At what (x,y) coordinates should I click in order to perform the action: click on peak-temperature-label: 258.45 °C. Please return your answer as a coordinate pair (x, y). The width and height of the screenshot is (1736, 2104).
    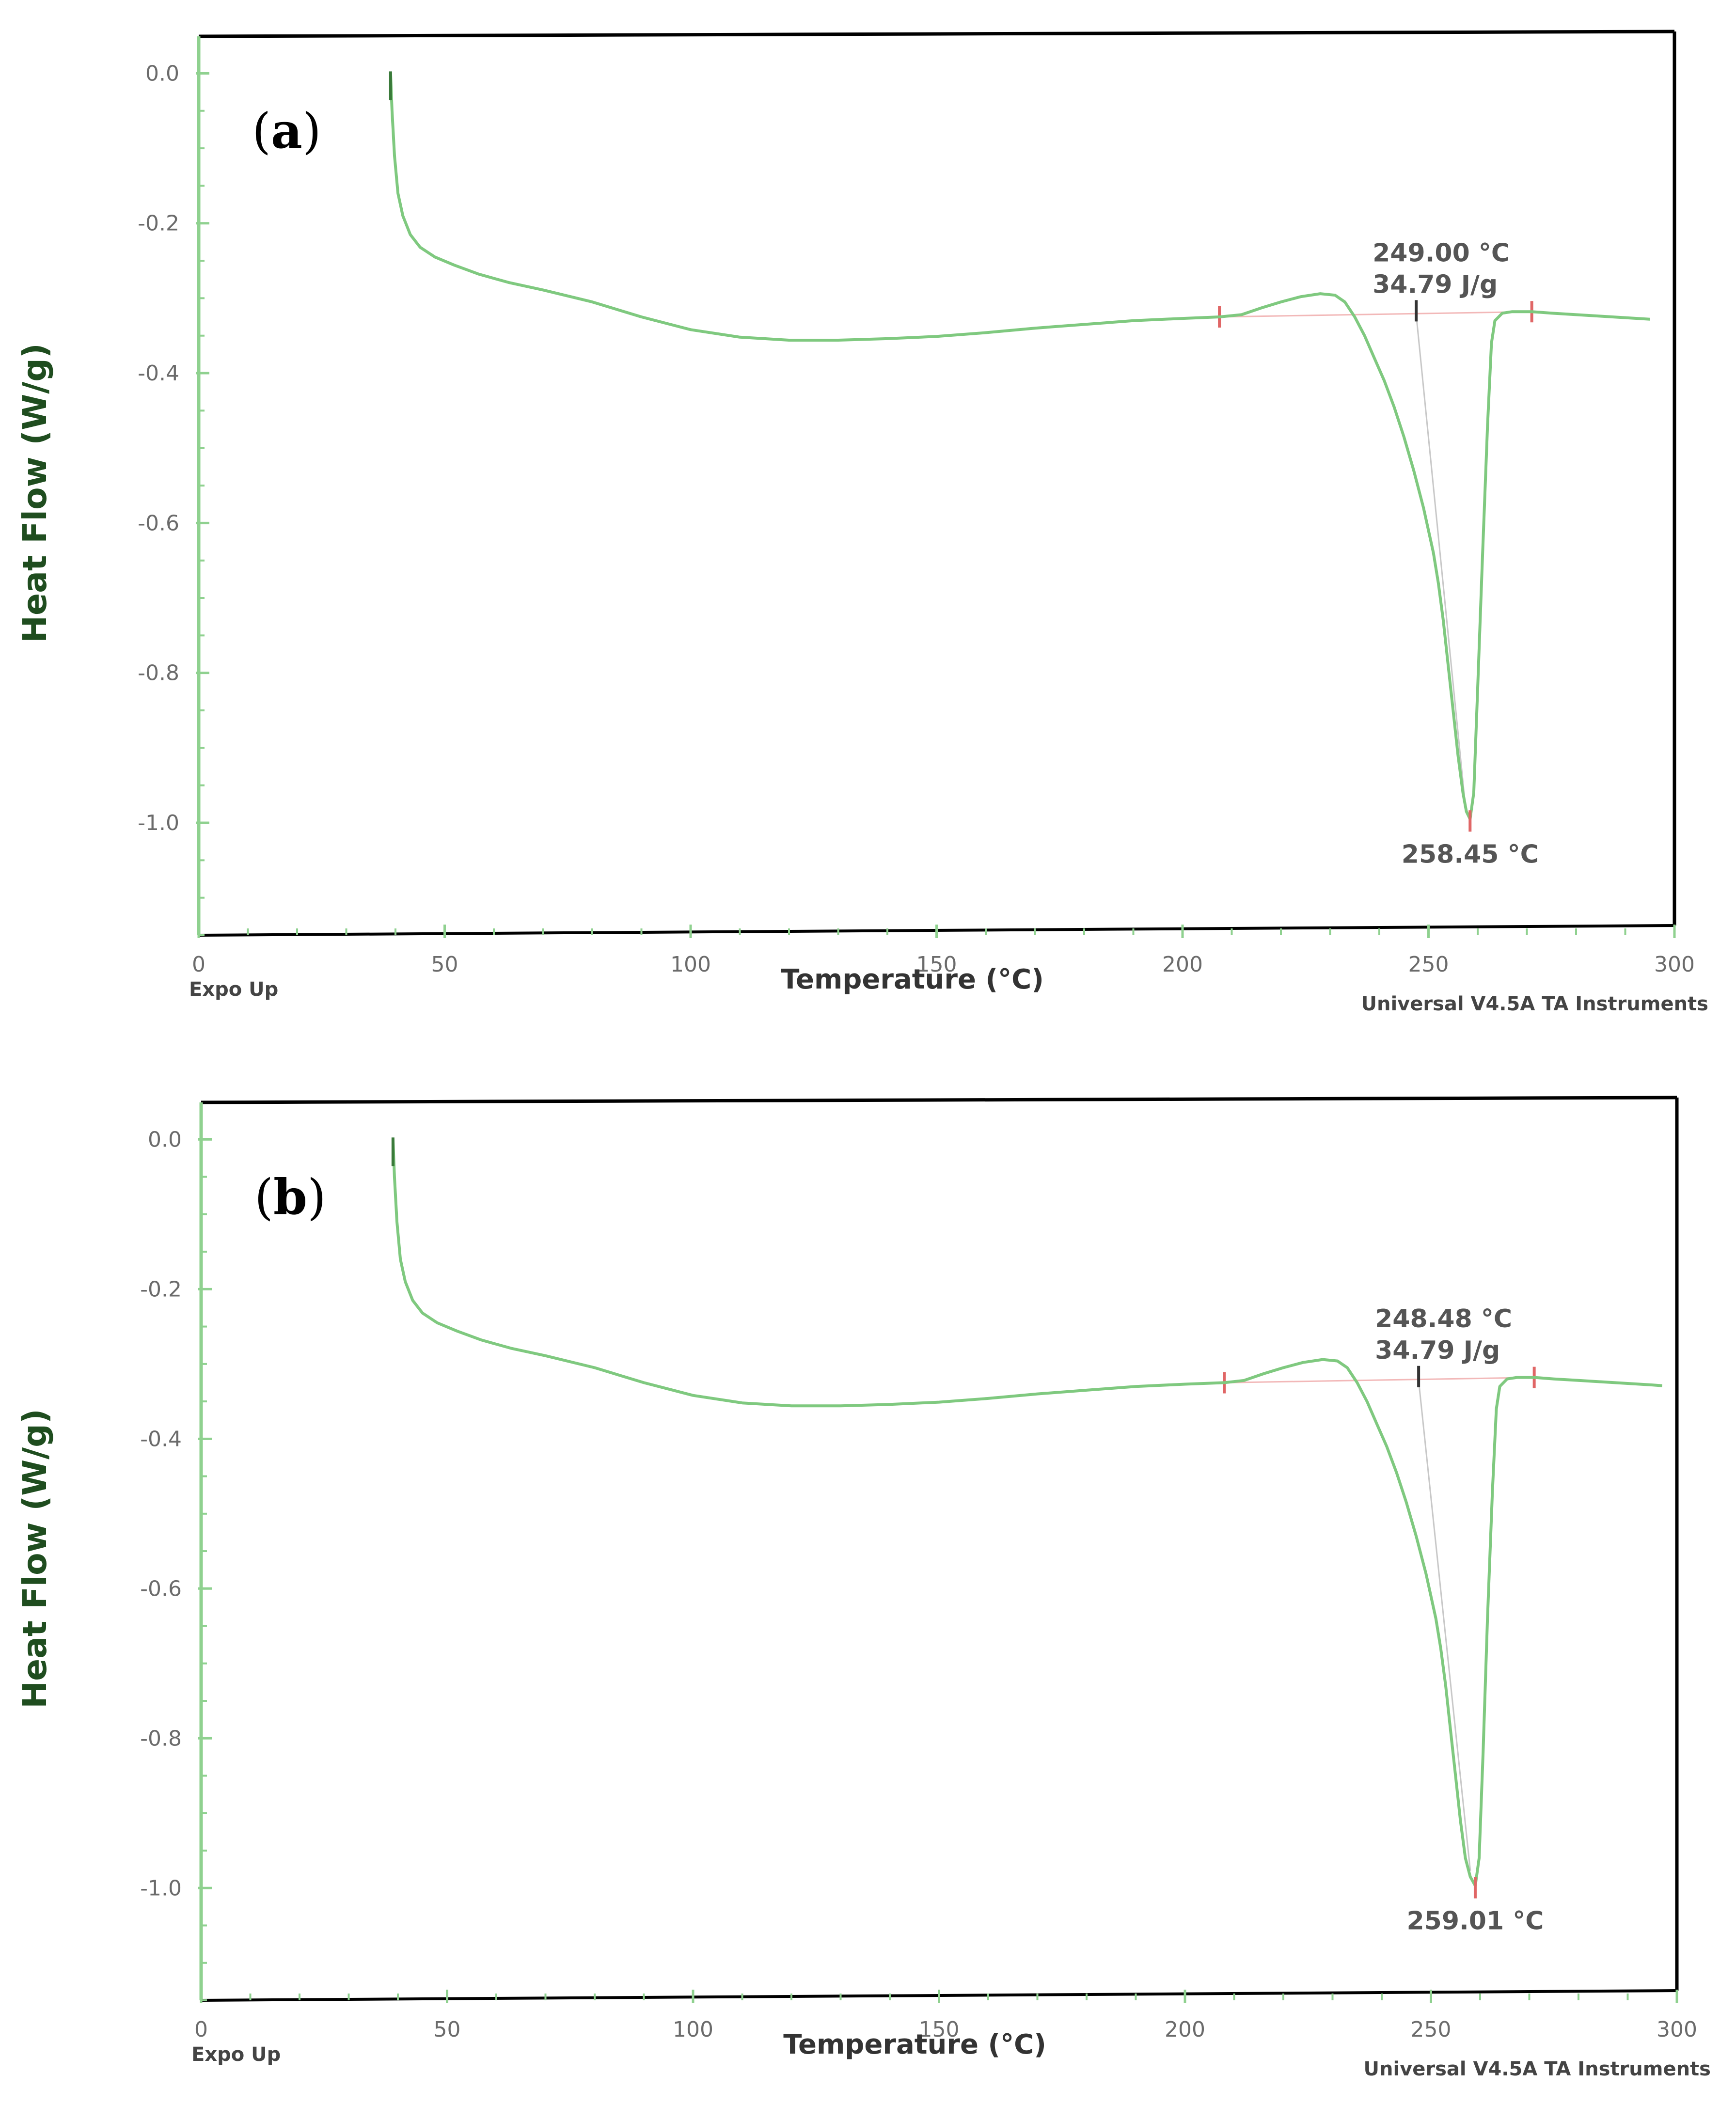
    Looking at the image, I should click on (1470, 854).